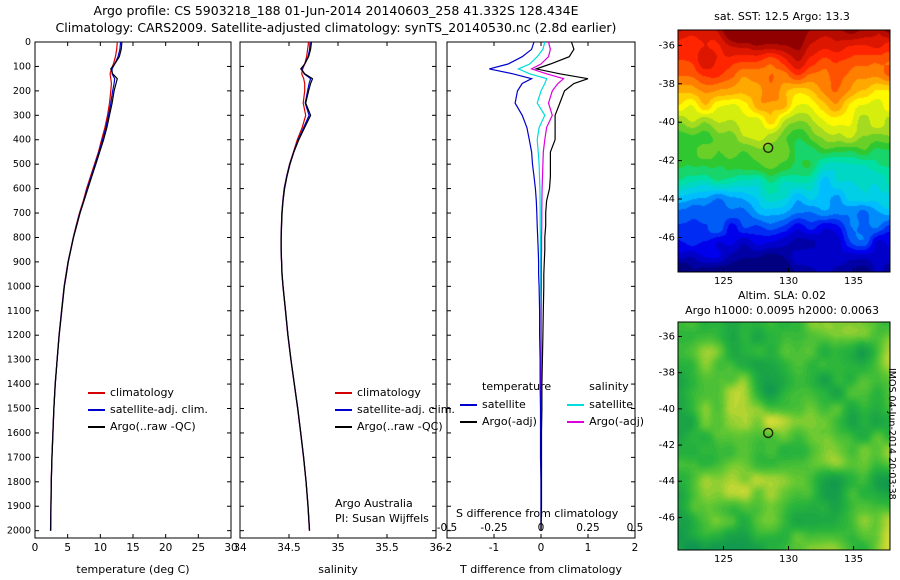 Image resolution: width=900 pixels, height=580 pixels. Describe the element at coordinates (19, 409) in the screenshot. I see `svg-text: 1500` at that location.